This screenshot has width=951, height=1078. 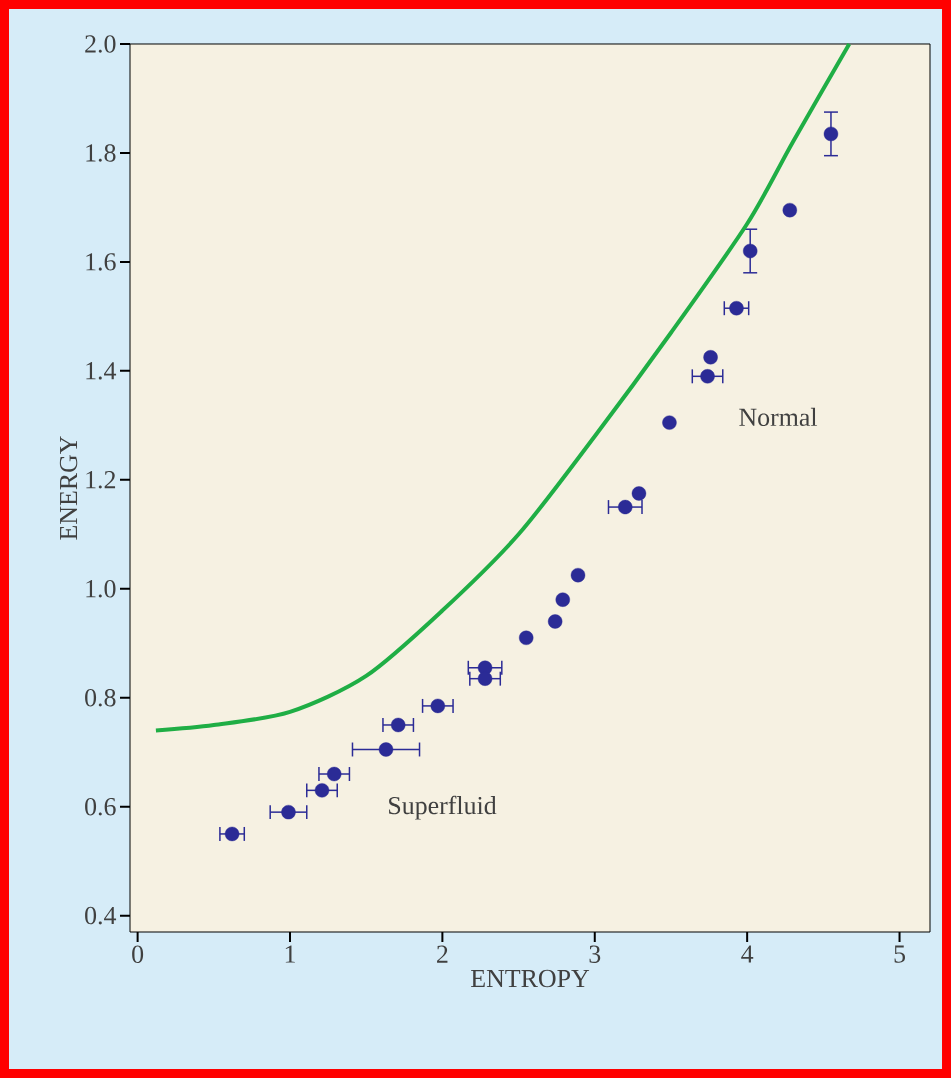 I want to click on x-axis-title: ENTROPY, so click(x=530, y=978).